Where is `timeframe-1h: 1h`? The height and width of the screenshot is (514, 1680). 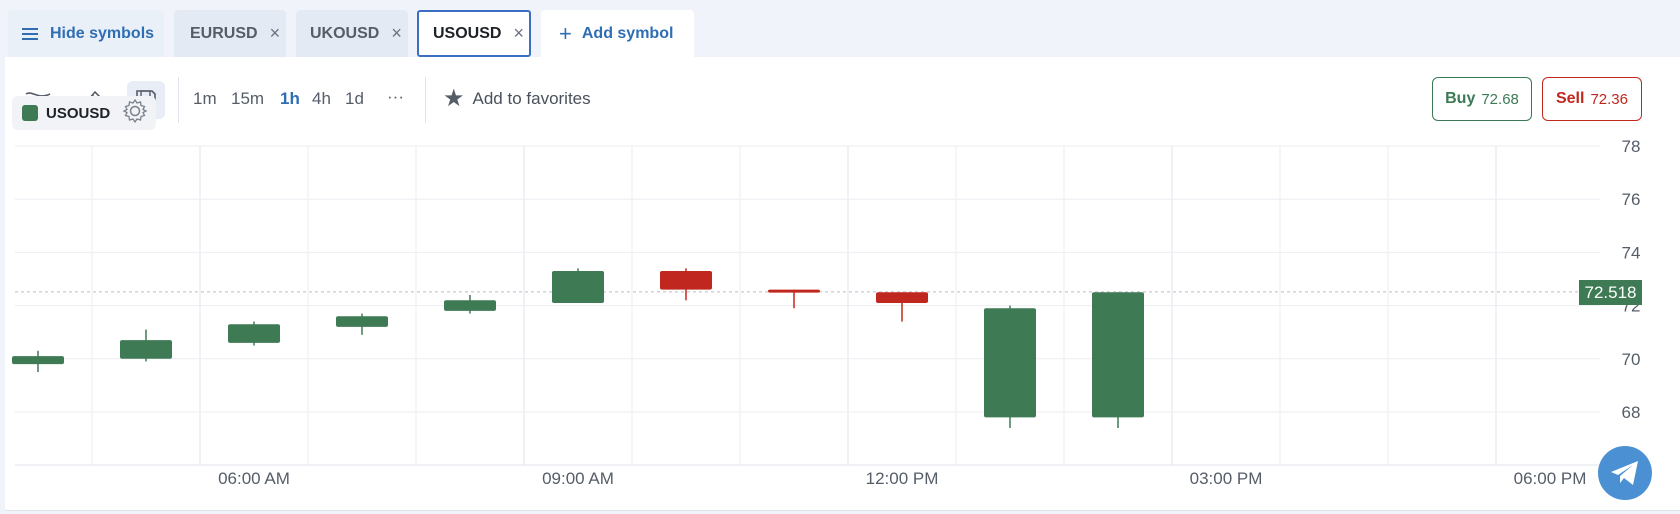 timeframe-1h: 1h is located at coordinates (290, 98).